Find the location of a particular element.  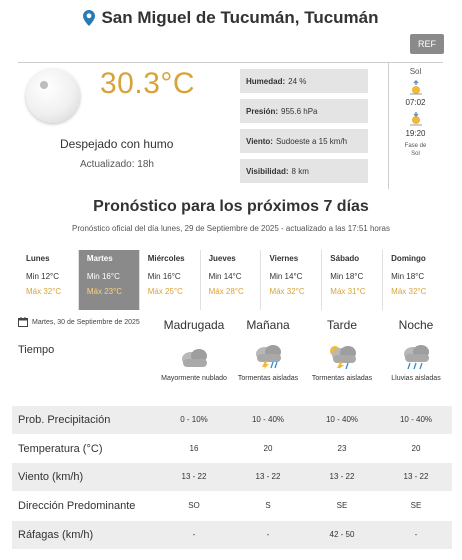

forecast-title: Pronóstico para los próximos 7 días is located at coordinates (231, 206).